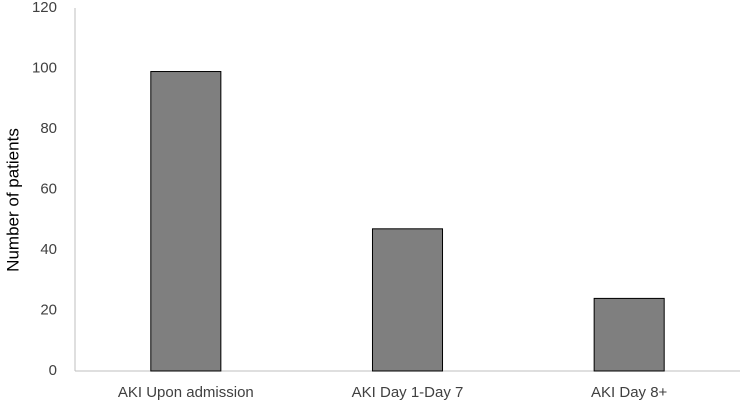  I want to click on y-tick-label: 80, so click(48, 128).